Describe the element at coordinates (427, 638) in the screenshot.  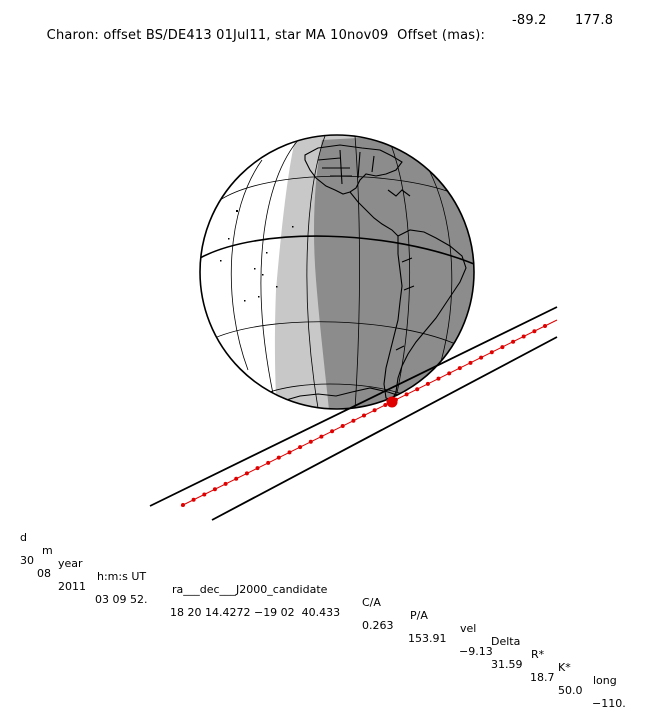
I see `cell-pa: 153.91` at that location.